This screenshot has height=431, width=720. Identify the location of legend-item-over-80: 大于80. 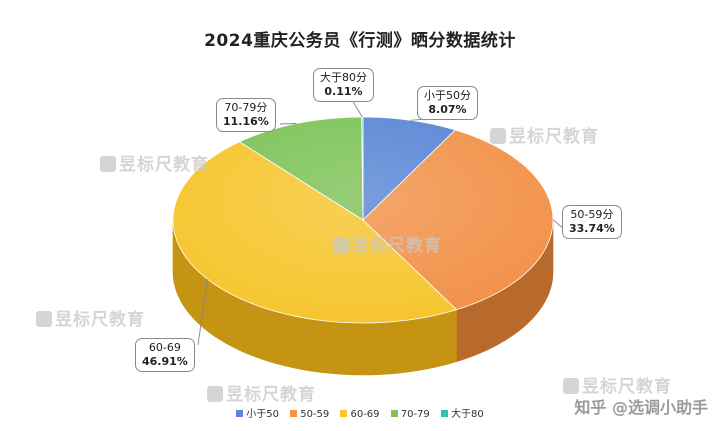
(462, 412).